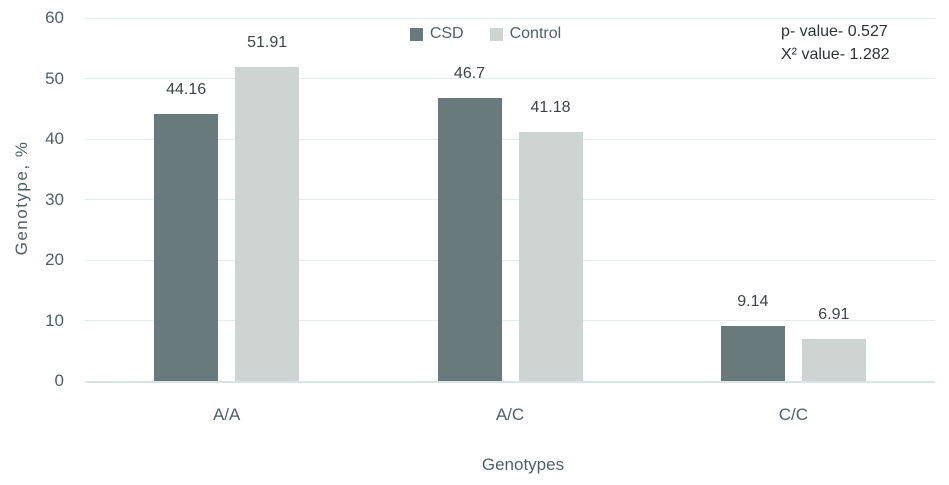 This screenshot has width=949, height=485. I want to click on bar-control-a-a, so click(267, 223).